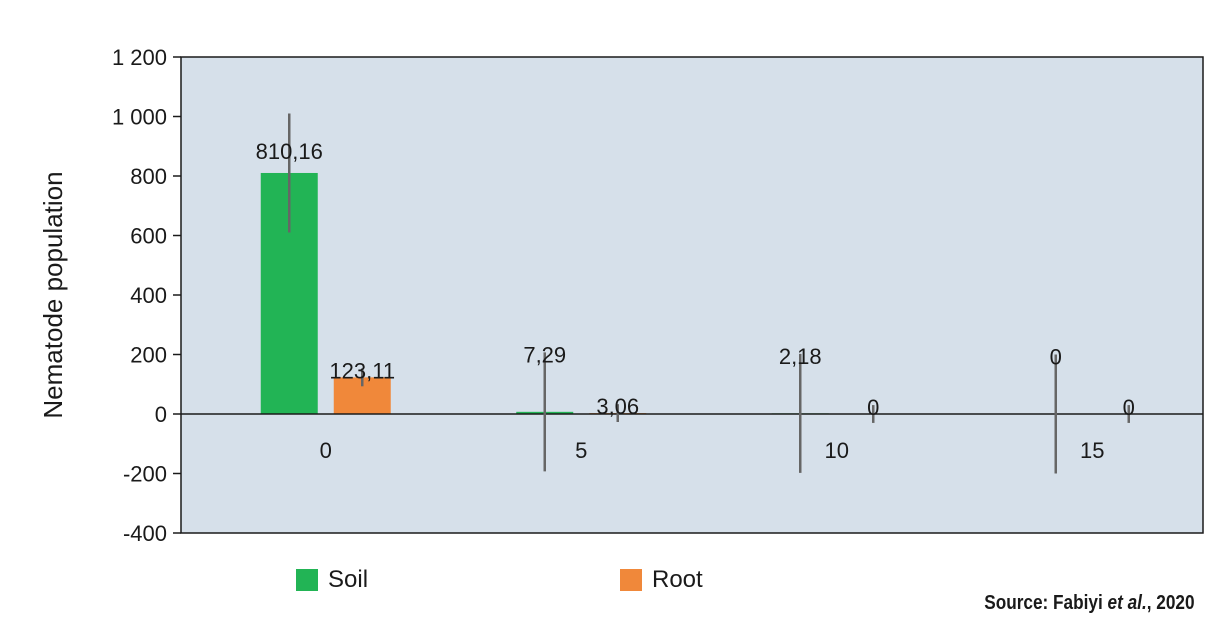 This screenshot has height=628, width=1223. Describe the element at coordinates (1092, 450) in the screenshot. I see `x-tick-label: 15` at that location.